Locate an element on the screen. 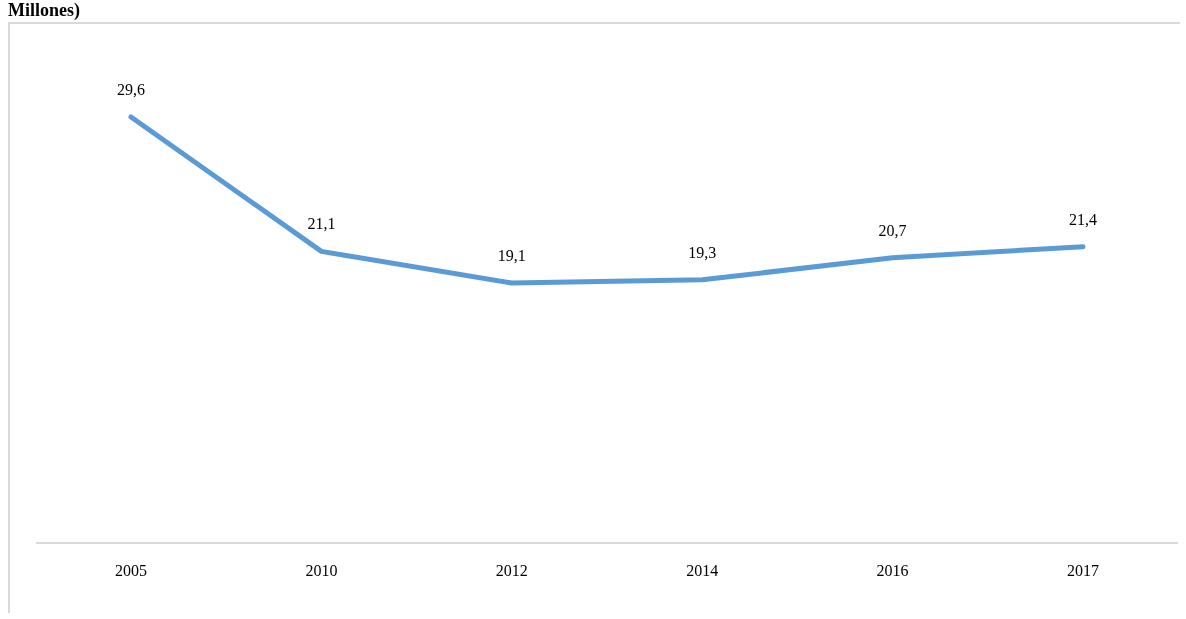 This screenshot has width=1186, height=619. x-tick-label: 2017 is located at coordinates (1083, 571).